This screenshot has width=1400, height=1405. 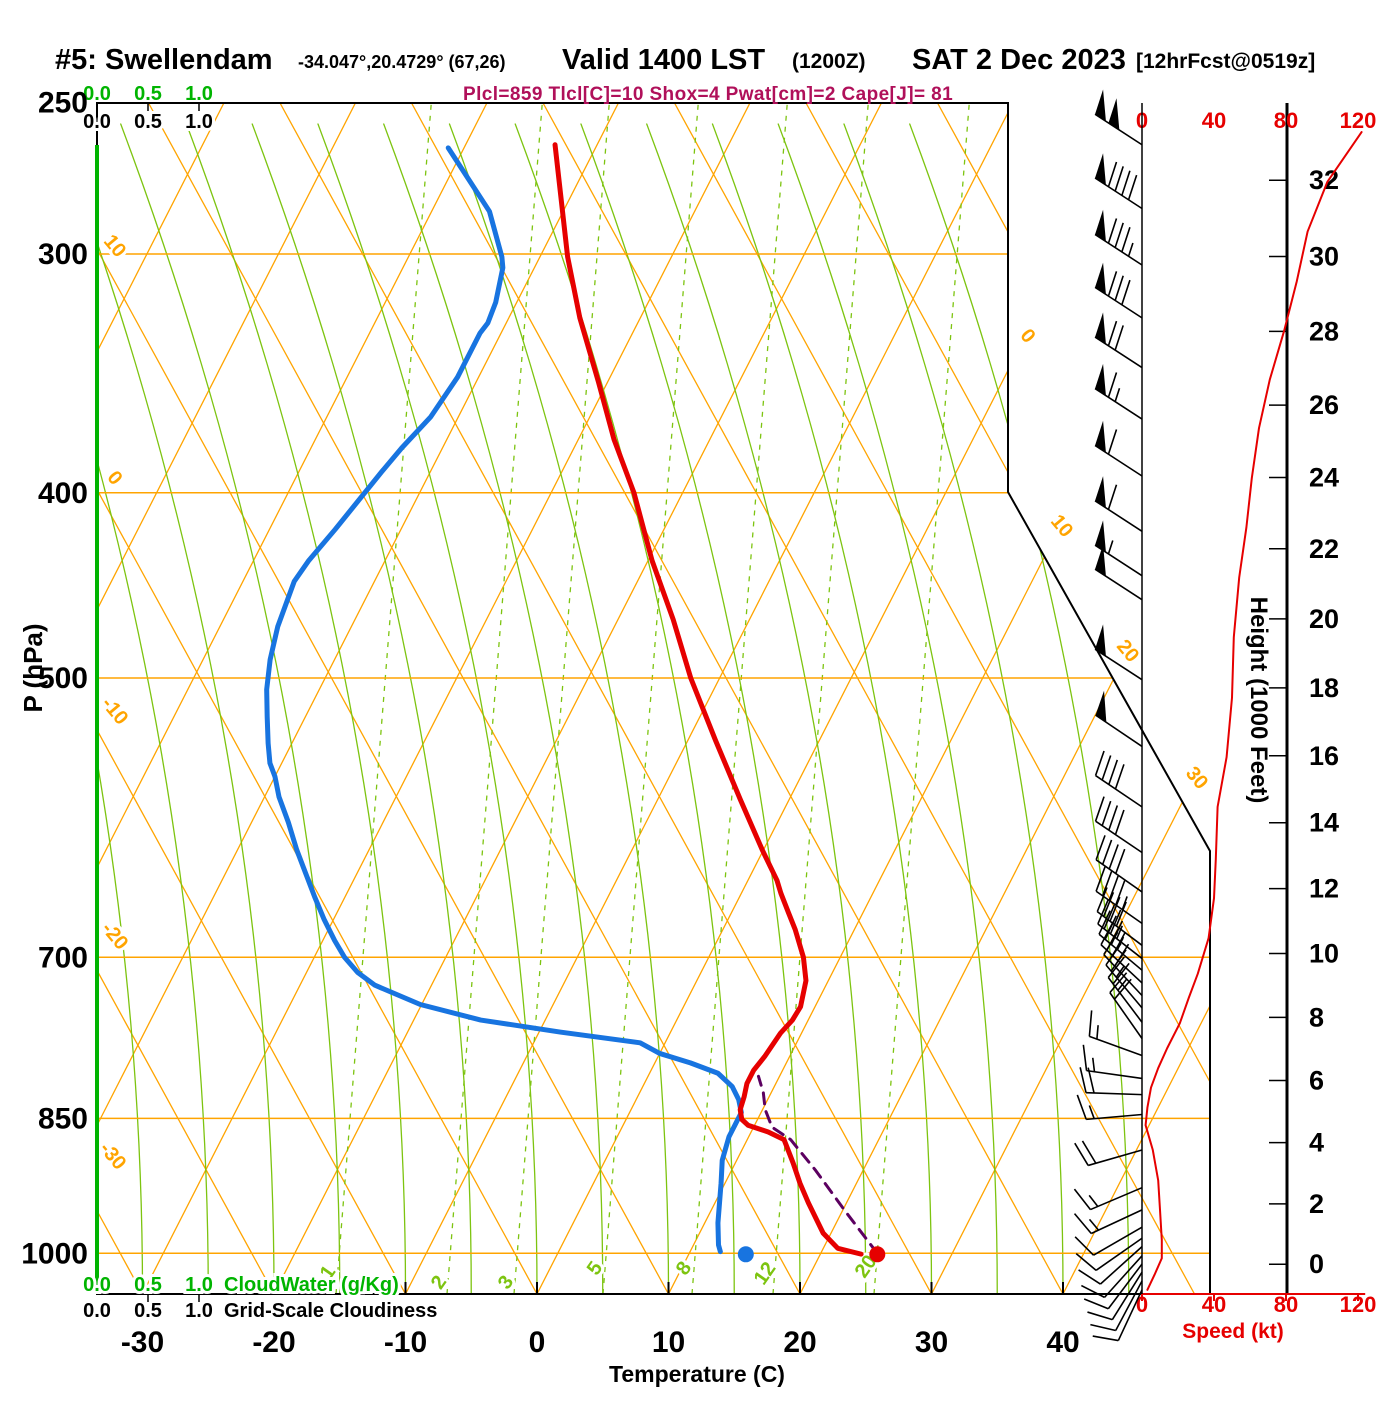 What do you see at coordinates (595, 1269) in the screenshot?
I see `svg-text: 5` at bounding box center [595, 1269].